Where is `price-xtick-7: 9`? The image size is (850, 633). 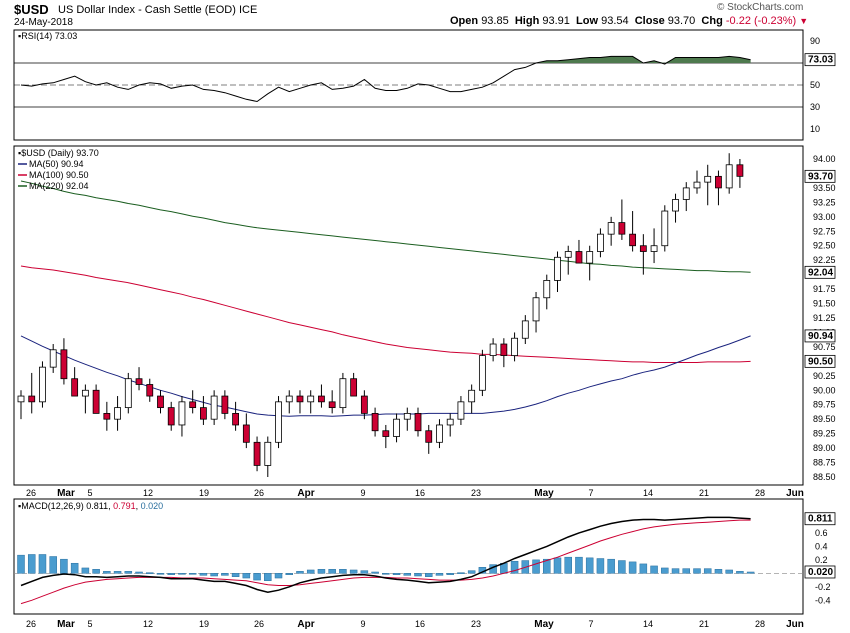 price-xtick-7: 9 is located at coordinates (362, 493).